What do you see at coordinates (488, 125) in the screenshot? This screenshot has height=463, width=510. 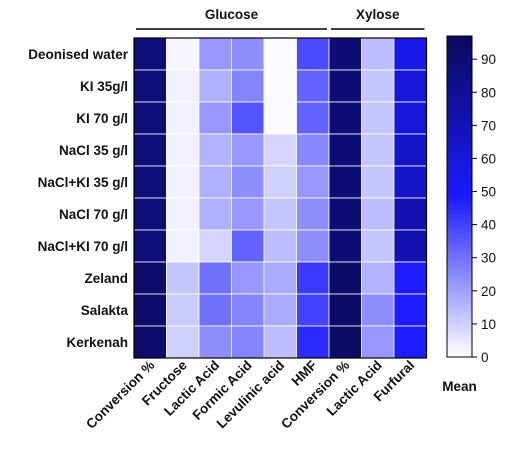 I see `colorbar-tick-label: 70` at bounding box center [488, 125].